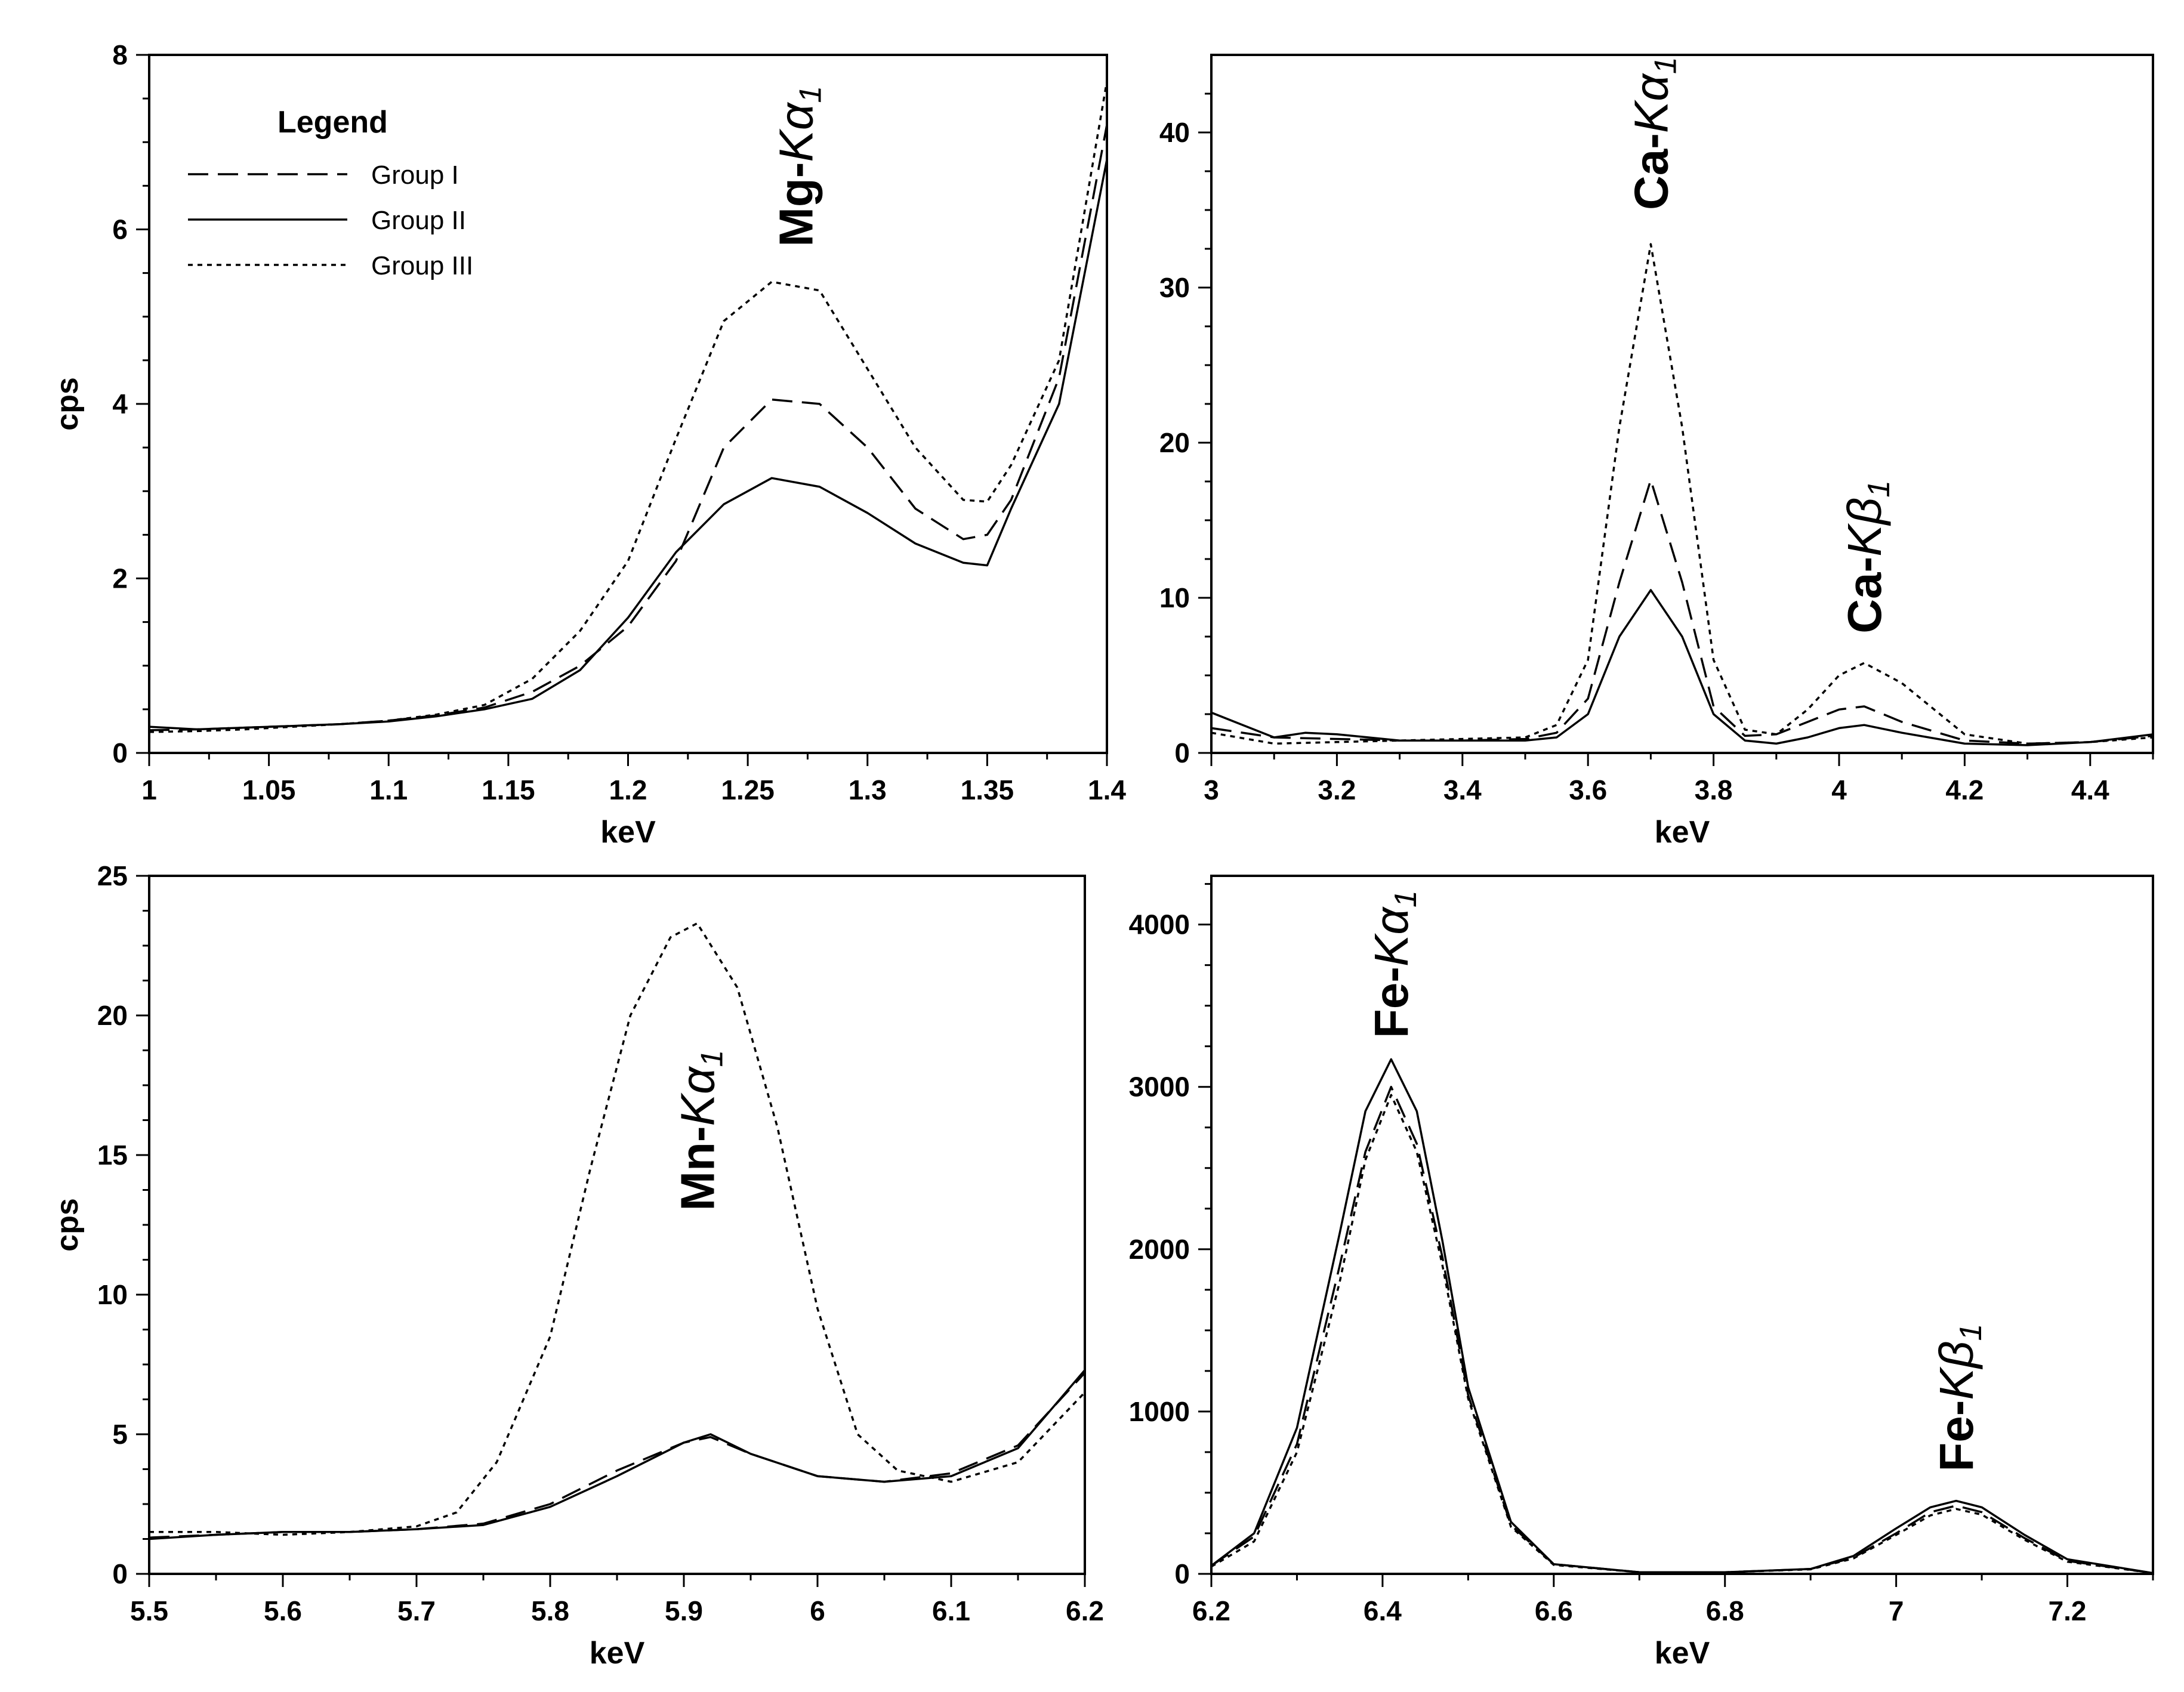 The image size is (2184, 1692). I want to click on x-tick-label: 5.6, so click(283, 1610).